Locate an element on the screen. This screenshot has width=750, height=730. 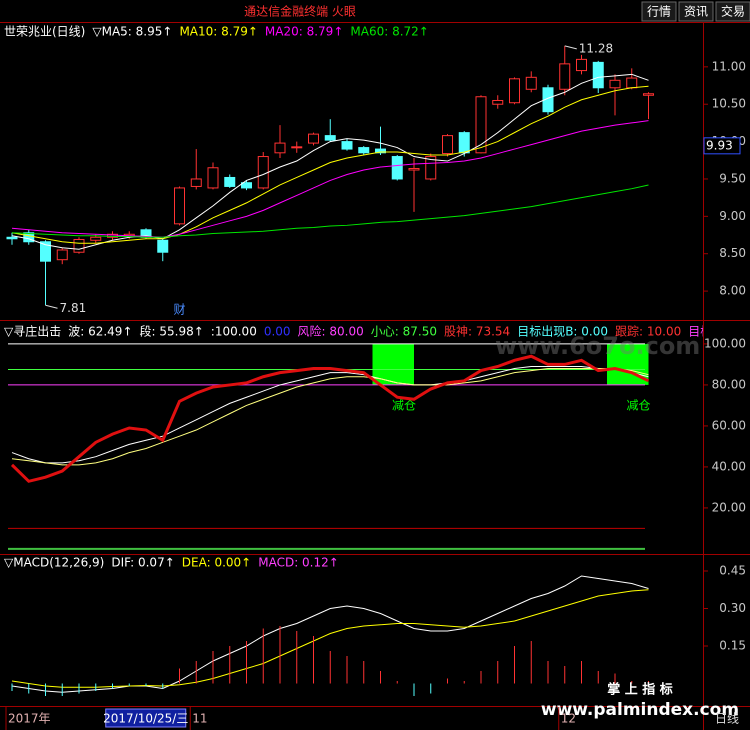
header-label: 股神: 73.54 is located at coordinates (477, 332).